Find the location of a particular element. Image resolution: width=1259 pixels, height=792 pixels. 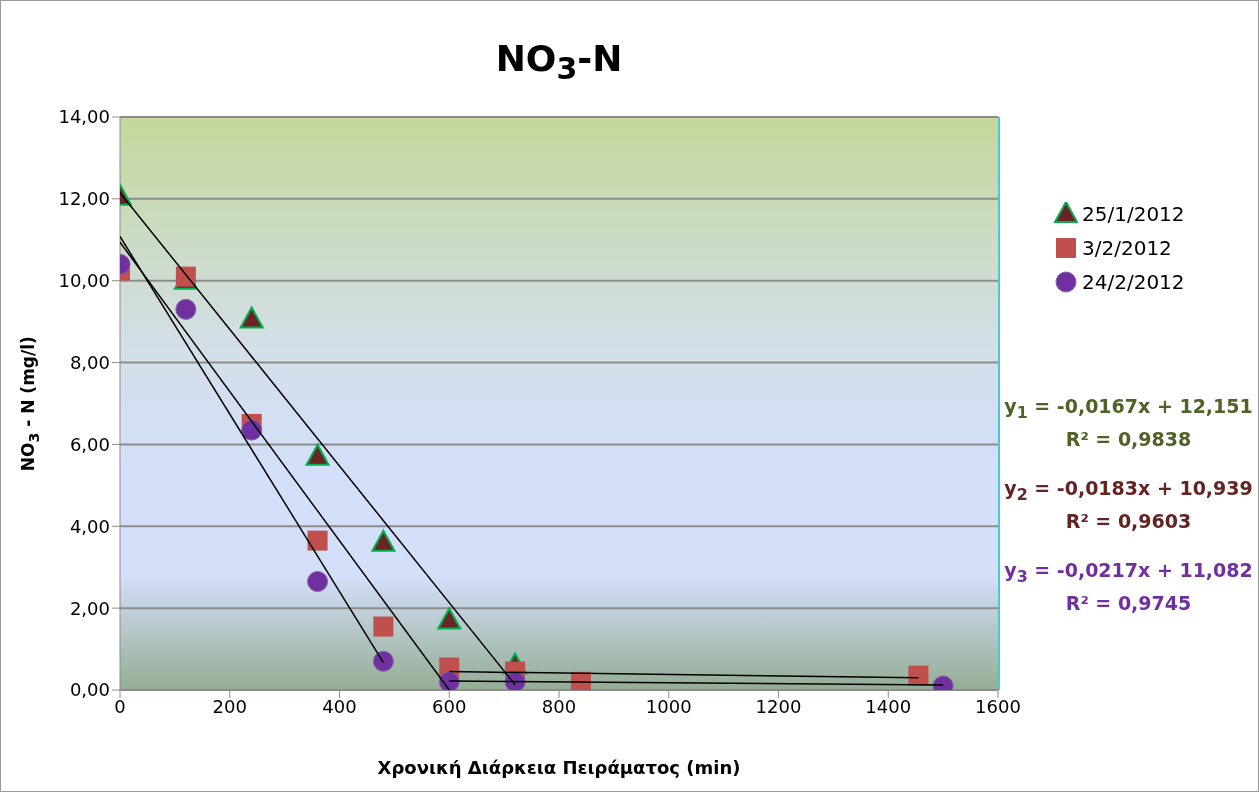

y-tick-label: 8,00 is located at coordinates (89, 362).